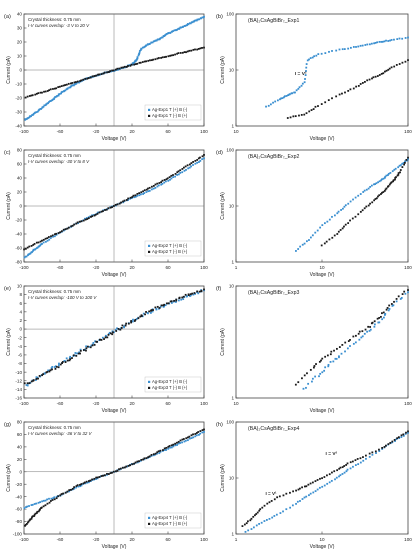 The height and width of the screenshot is (550, 420). Describe the element at coordinates (322, 267) in the screenshot. I see `x-tick-label: 10` at that location.